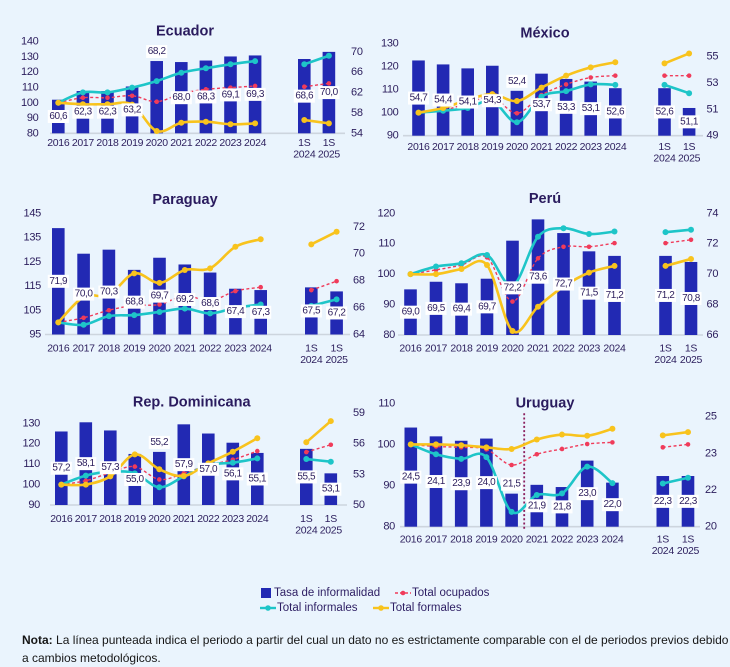 This screenshot has width=730, height=667. What do you see at coordinates (711, 527) in the screenshot?
I see `right-axis-tick-label: 20` at bounding box center [711, 527].